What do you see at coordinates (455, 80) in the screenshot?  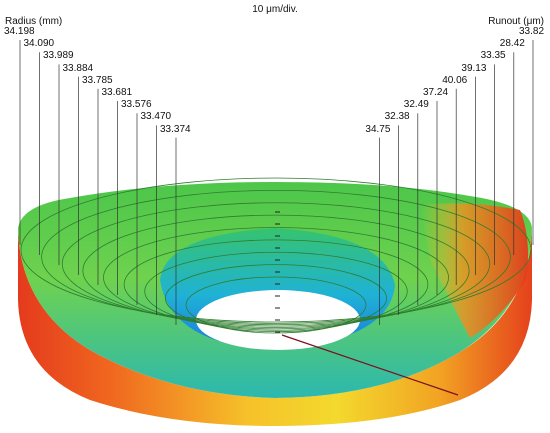 I see `runout-label: 40.06` at bounding box center [455, 80].